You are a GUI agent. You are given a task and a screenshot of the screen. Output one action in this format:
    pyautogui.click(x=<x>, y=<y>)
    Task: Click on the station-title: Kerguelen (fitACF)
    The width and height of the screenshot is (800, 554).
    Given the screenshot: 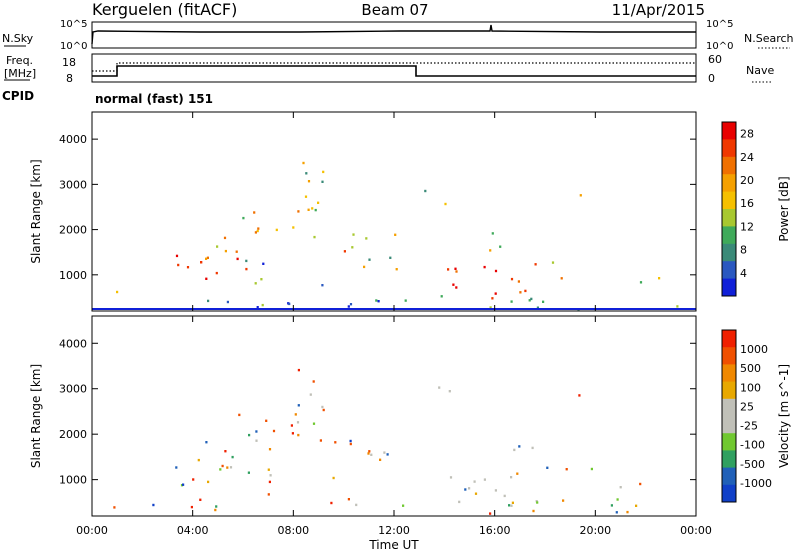 What is the action you would take?
    pyautogui.click(x=164, y=9)
    